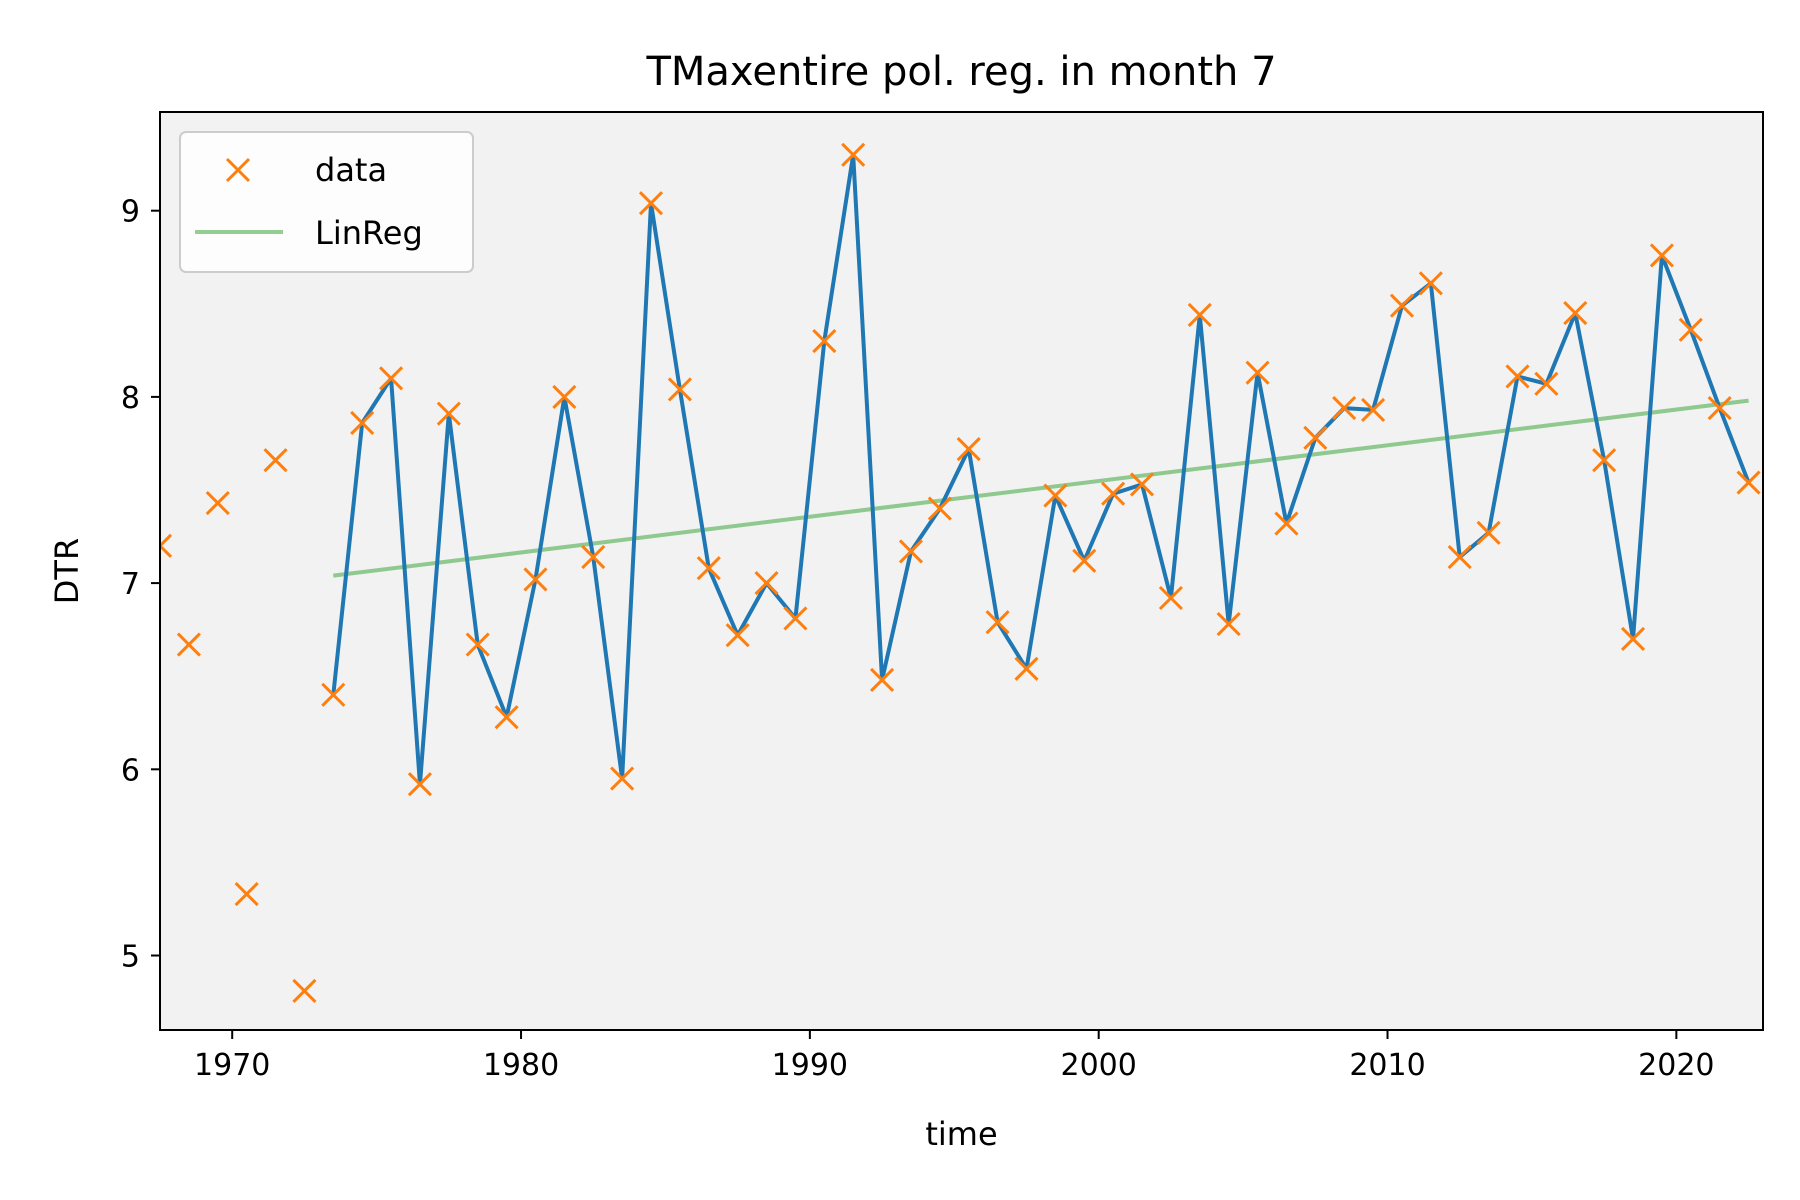  Describe the element at coordinates (351, 170) in the screenshot. I see `legend-label-data: data` at that location.